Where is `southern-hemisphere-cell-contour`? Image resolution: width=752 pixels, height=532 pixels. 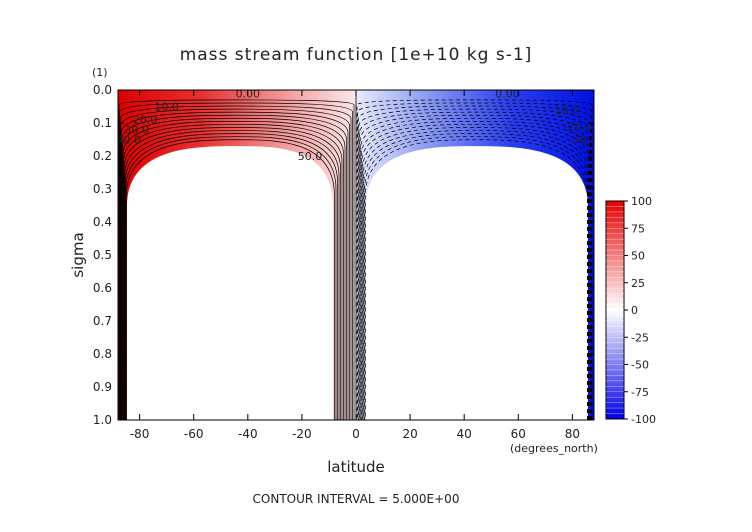
southern-hemisphere-cell-contour is located at coordinates (230, 279).